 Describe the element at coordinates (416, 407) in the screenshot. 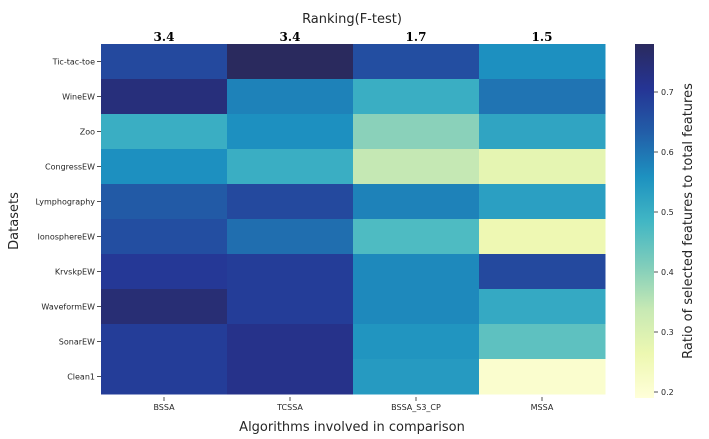

I see `x-tick-label: BSSA_S3_CP` at that location.